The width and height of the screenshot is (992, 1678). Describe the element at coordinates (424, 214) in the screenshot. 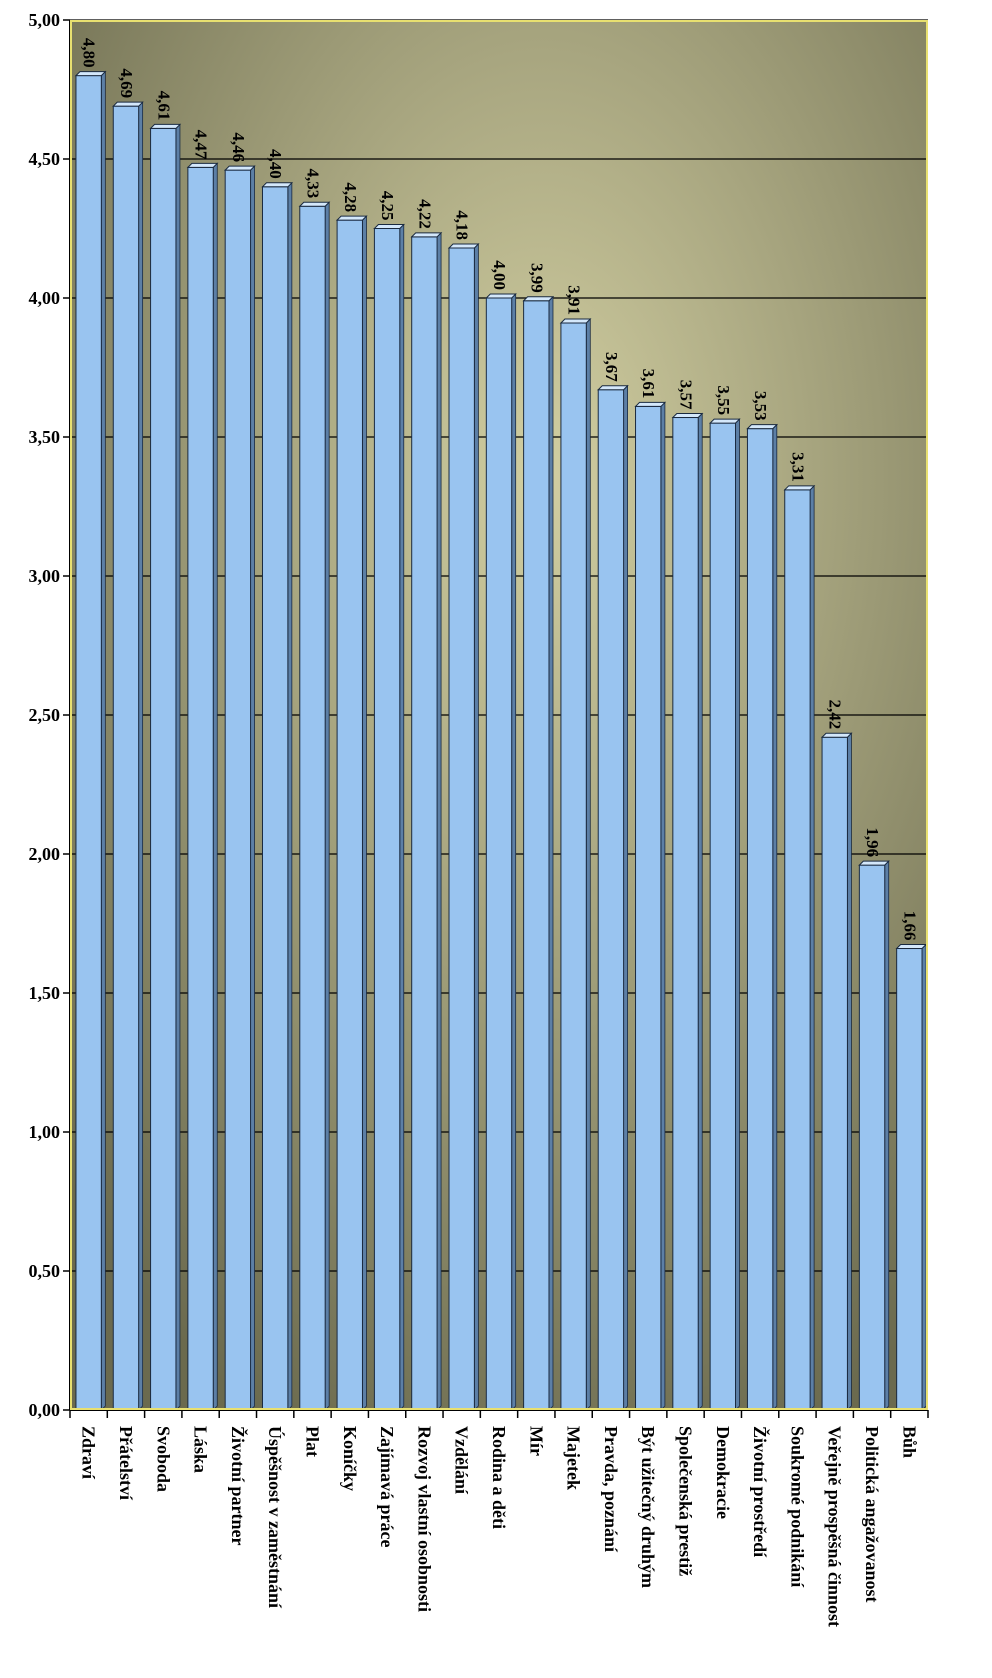

I see `data-label: 4,22` at that location.